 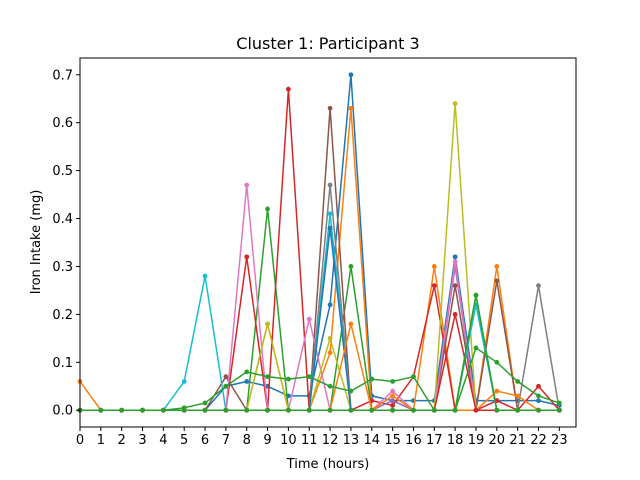 I want to click on x-tick-label: 15, so click(x=392, y=440).